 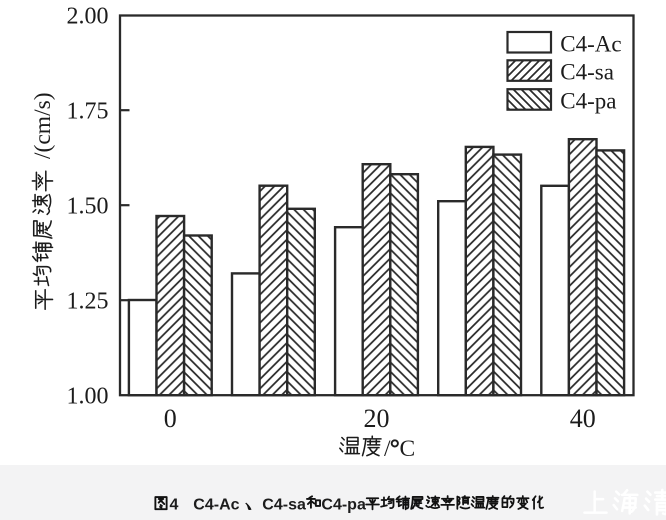 What do you see at coordinates (43, 125) in the screenshot?
I see `svg-text: /(cm/s)` at bounding box center [43, 125].